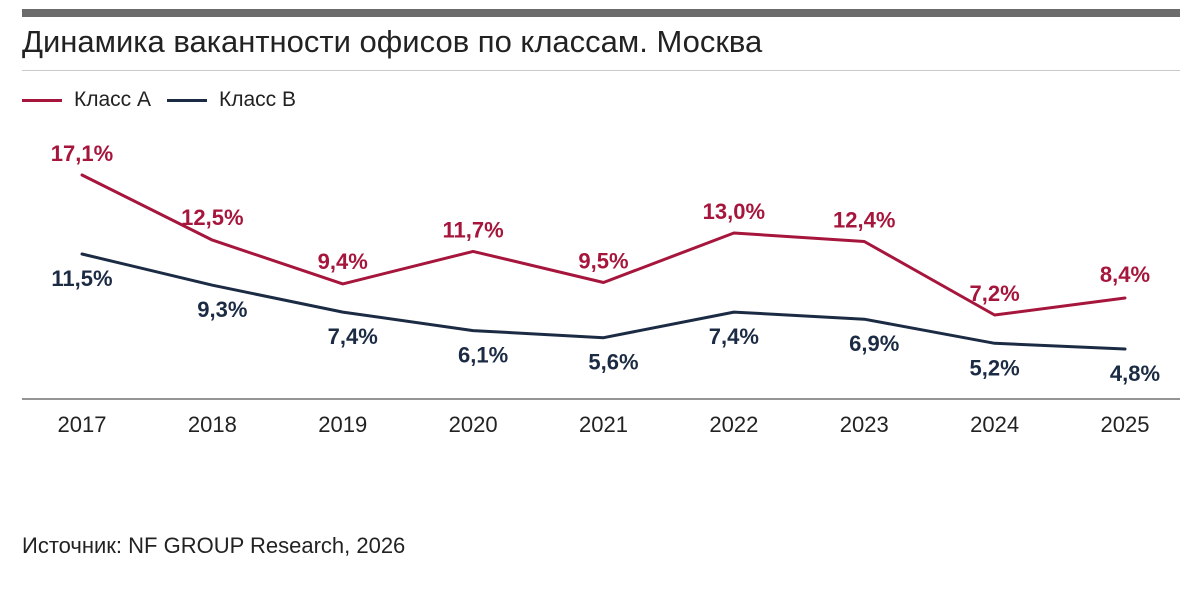  Describe the element at coordinates (82, 424) in the screenshot. I see `x-tick-label-2017: 2017` at that location.